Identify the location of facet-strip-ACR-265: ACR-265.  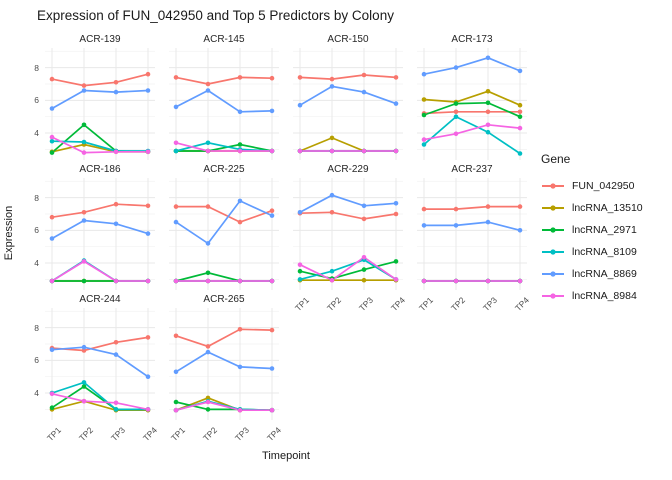
(224, 299).